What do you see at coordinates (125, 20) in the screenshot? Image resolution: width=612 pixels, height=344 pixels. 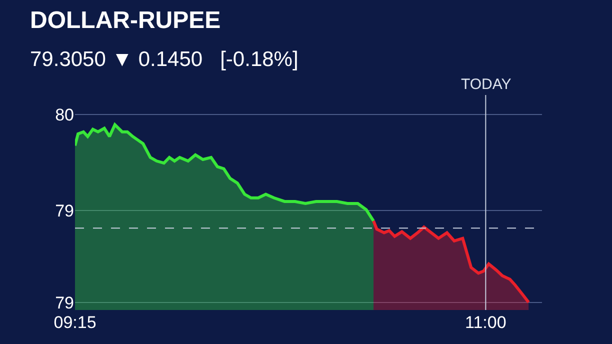 I see `chart-title: DOLLAR-RUPEE` at bounding box center [125, 20].